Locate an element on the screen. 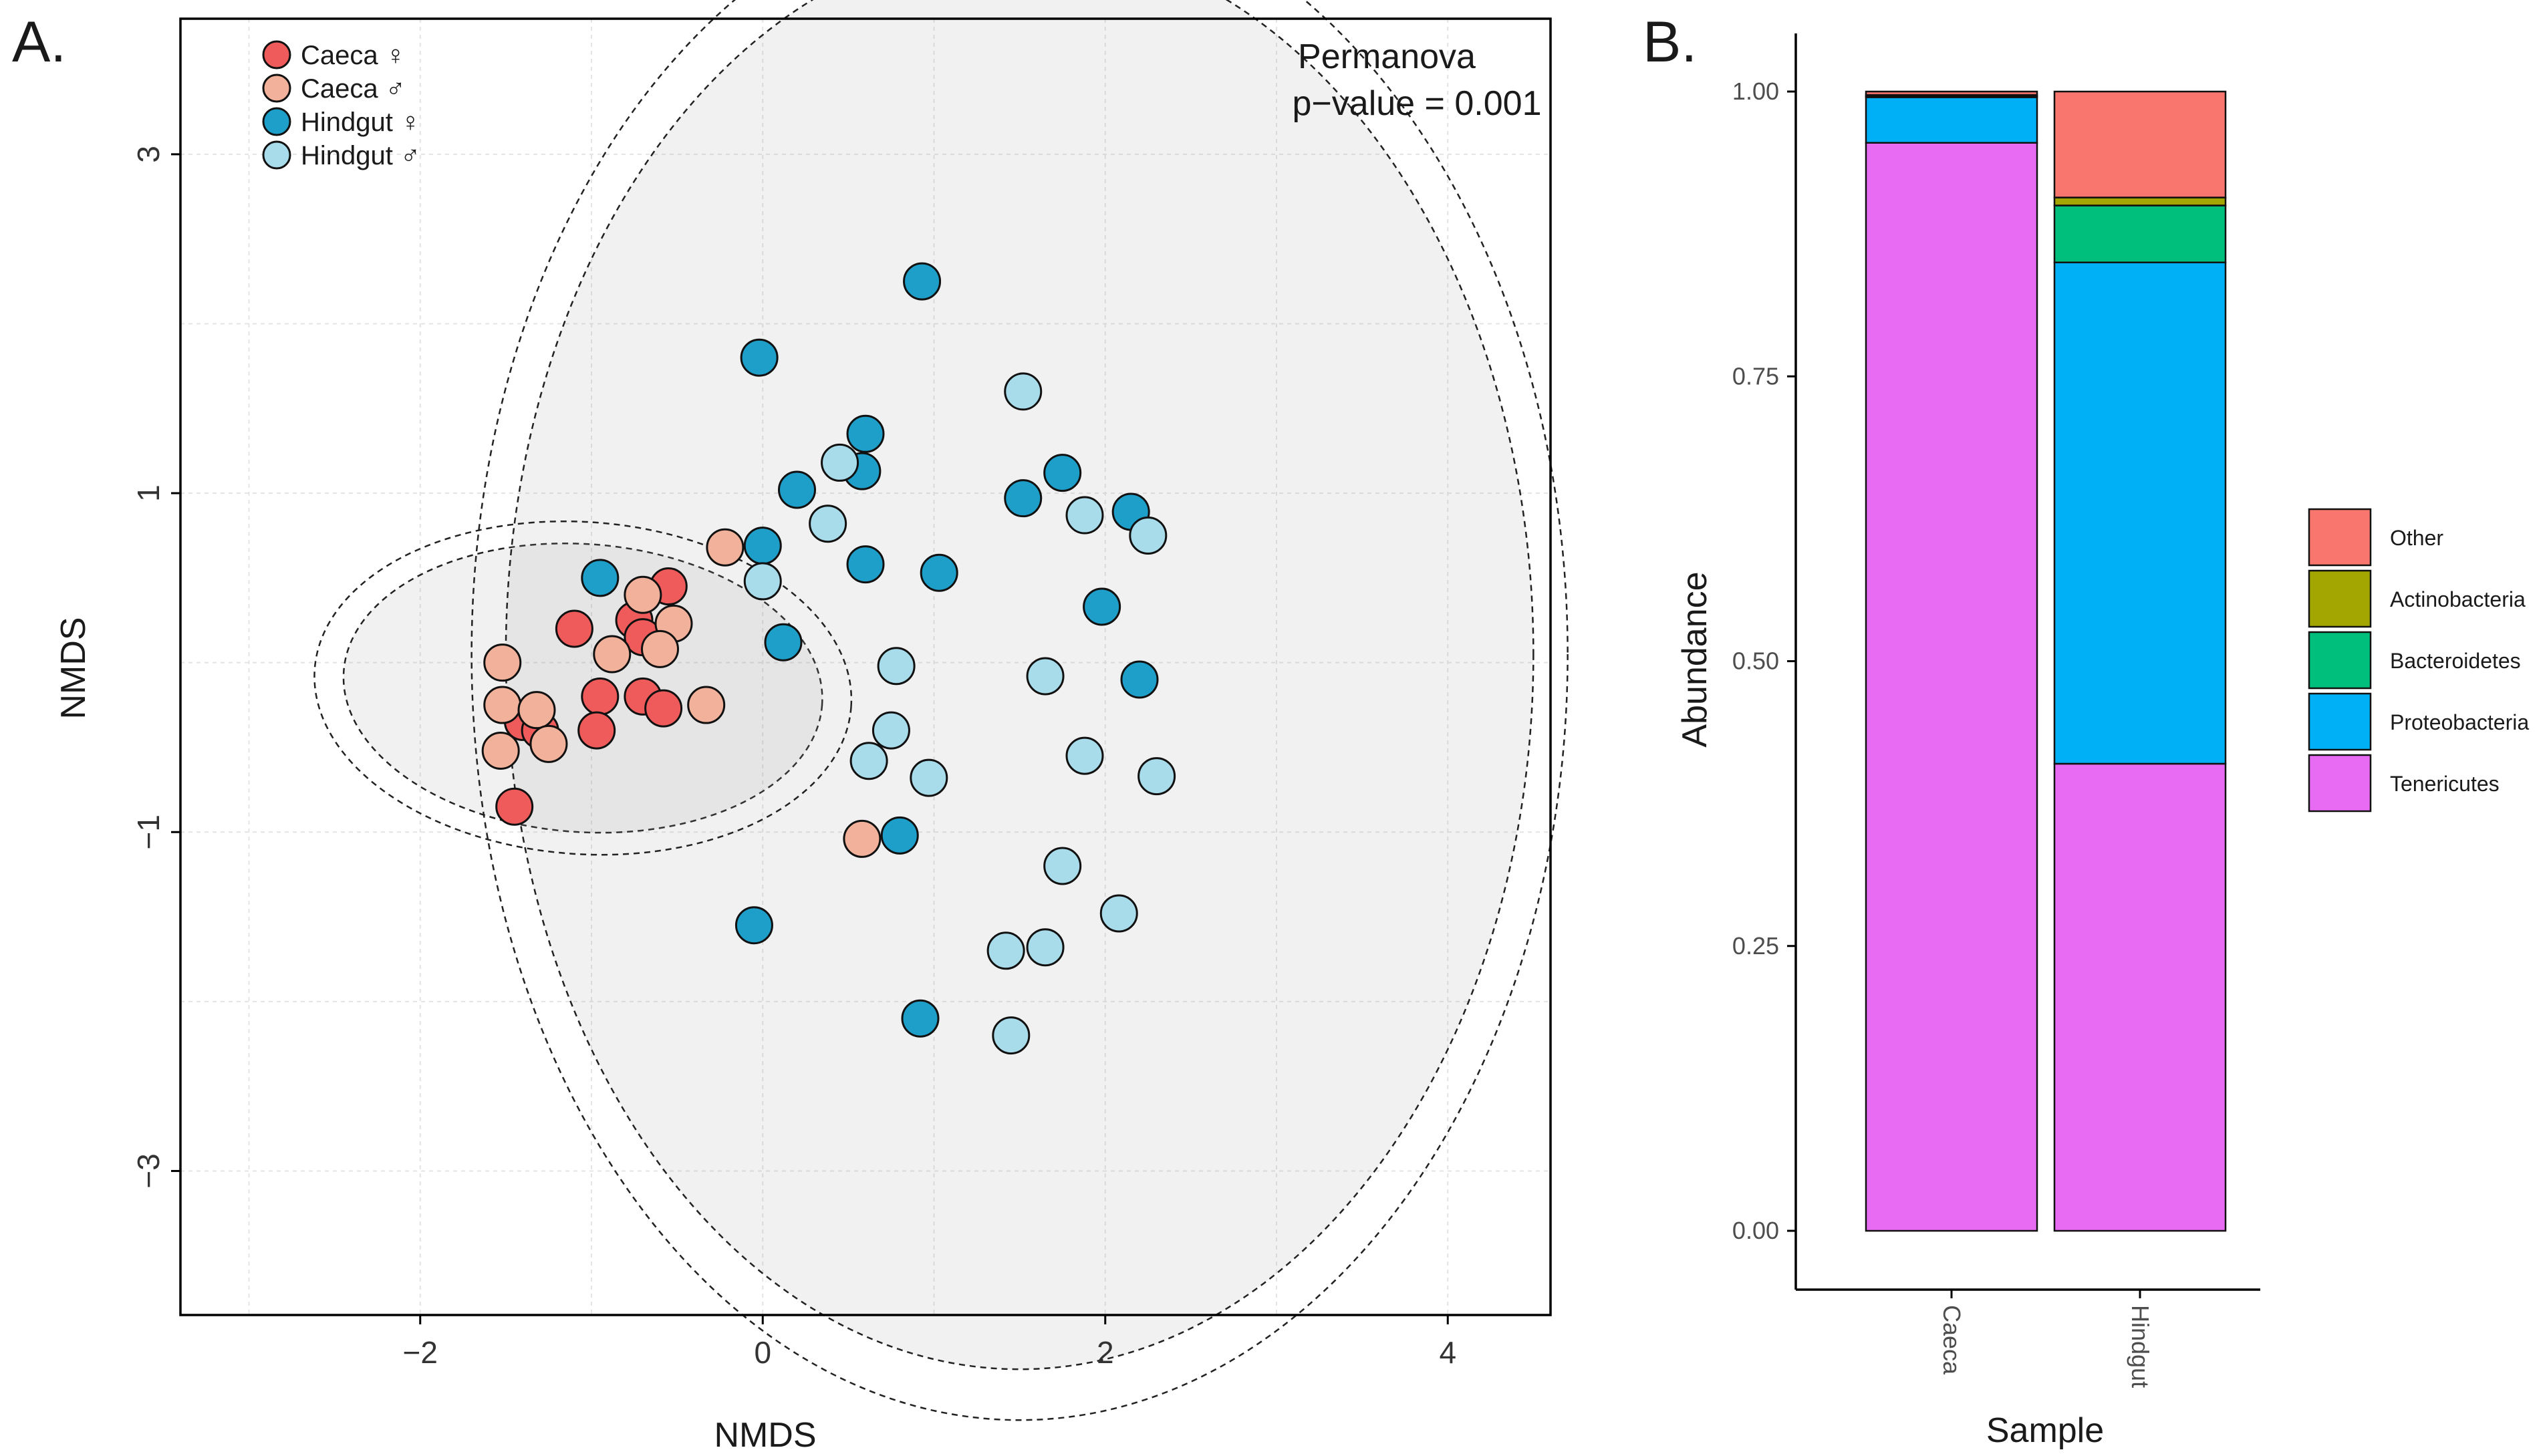 Image resolution: width=2547 pixels, height=1456 pixels. y-tick-label: 0.25 is located at coordinates (1755, 946).